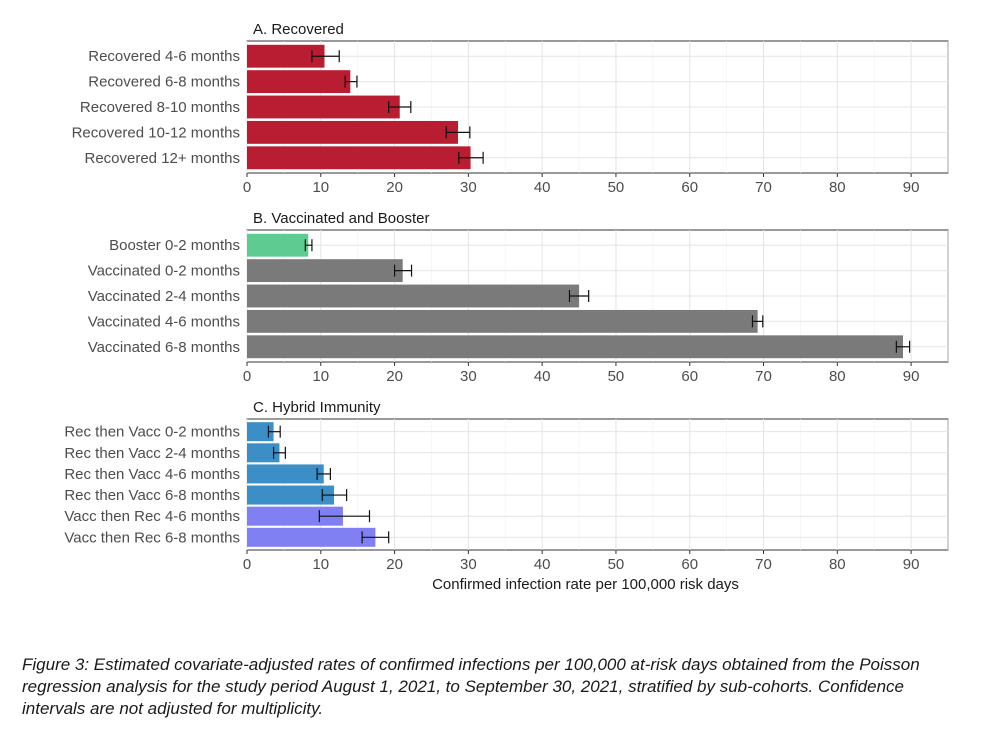 The image size is (983, 751). Describe the element at coordinates (164, 296) in the screenshot. I see `category-label: Vaccinated 2-4 months` at that location.